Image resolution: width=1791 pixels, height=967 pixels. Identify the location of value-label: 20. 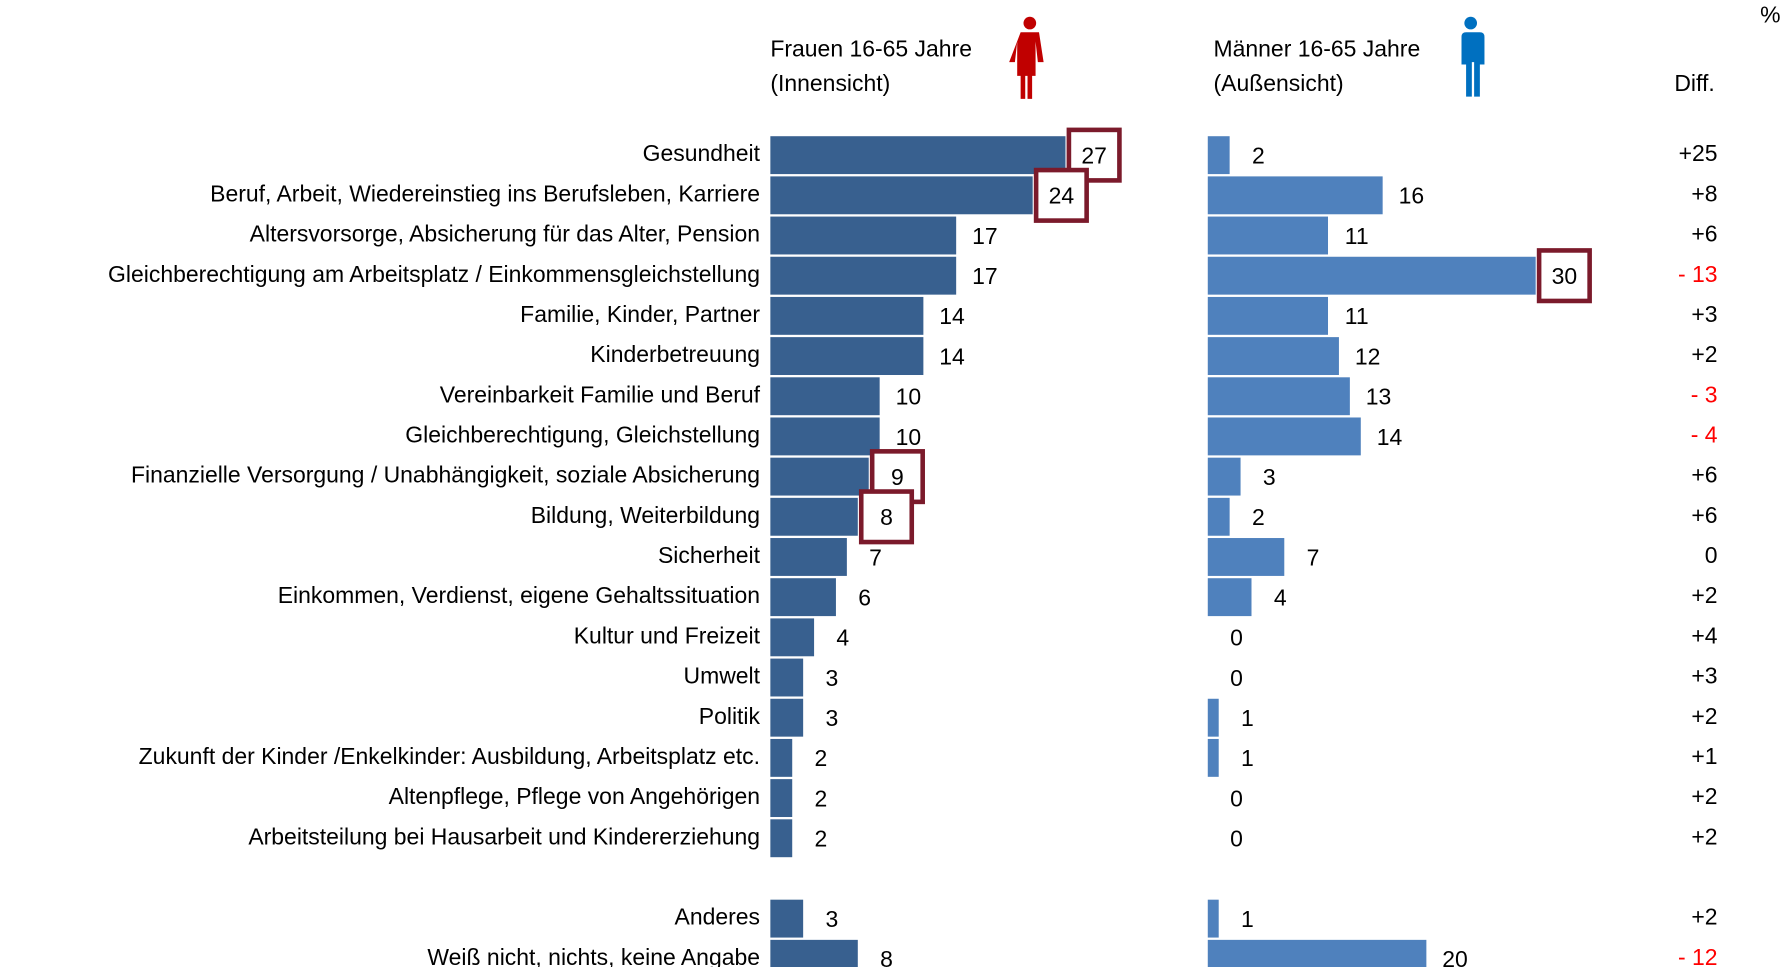
(1455, 956).